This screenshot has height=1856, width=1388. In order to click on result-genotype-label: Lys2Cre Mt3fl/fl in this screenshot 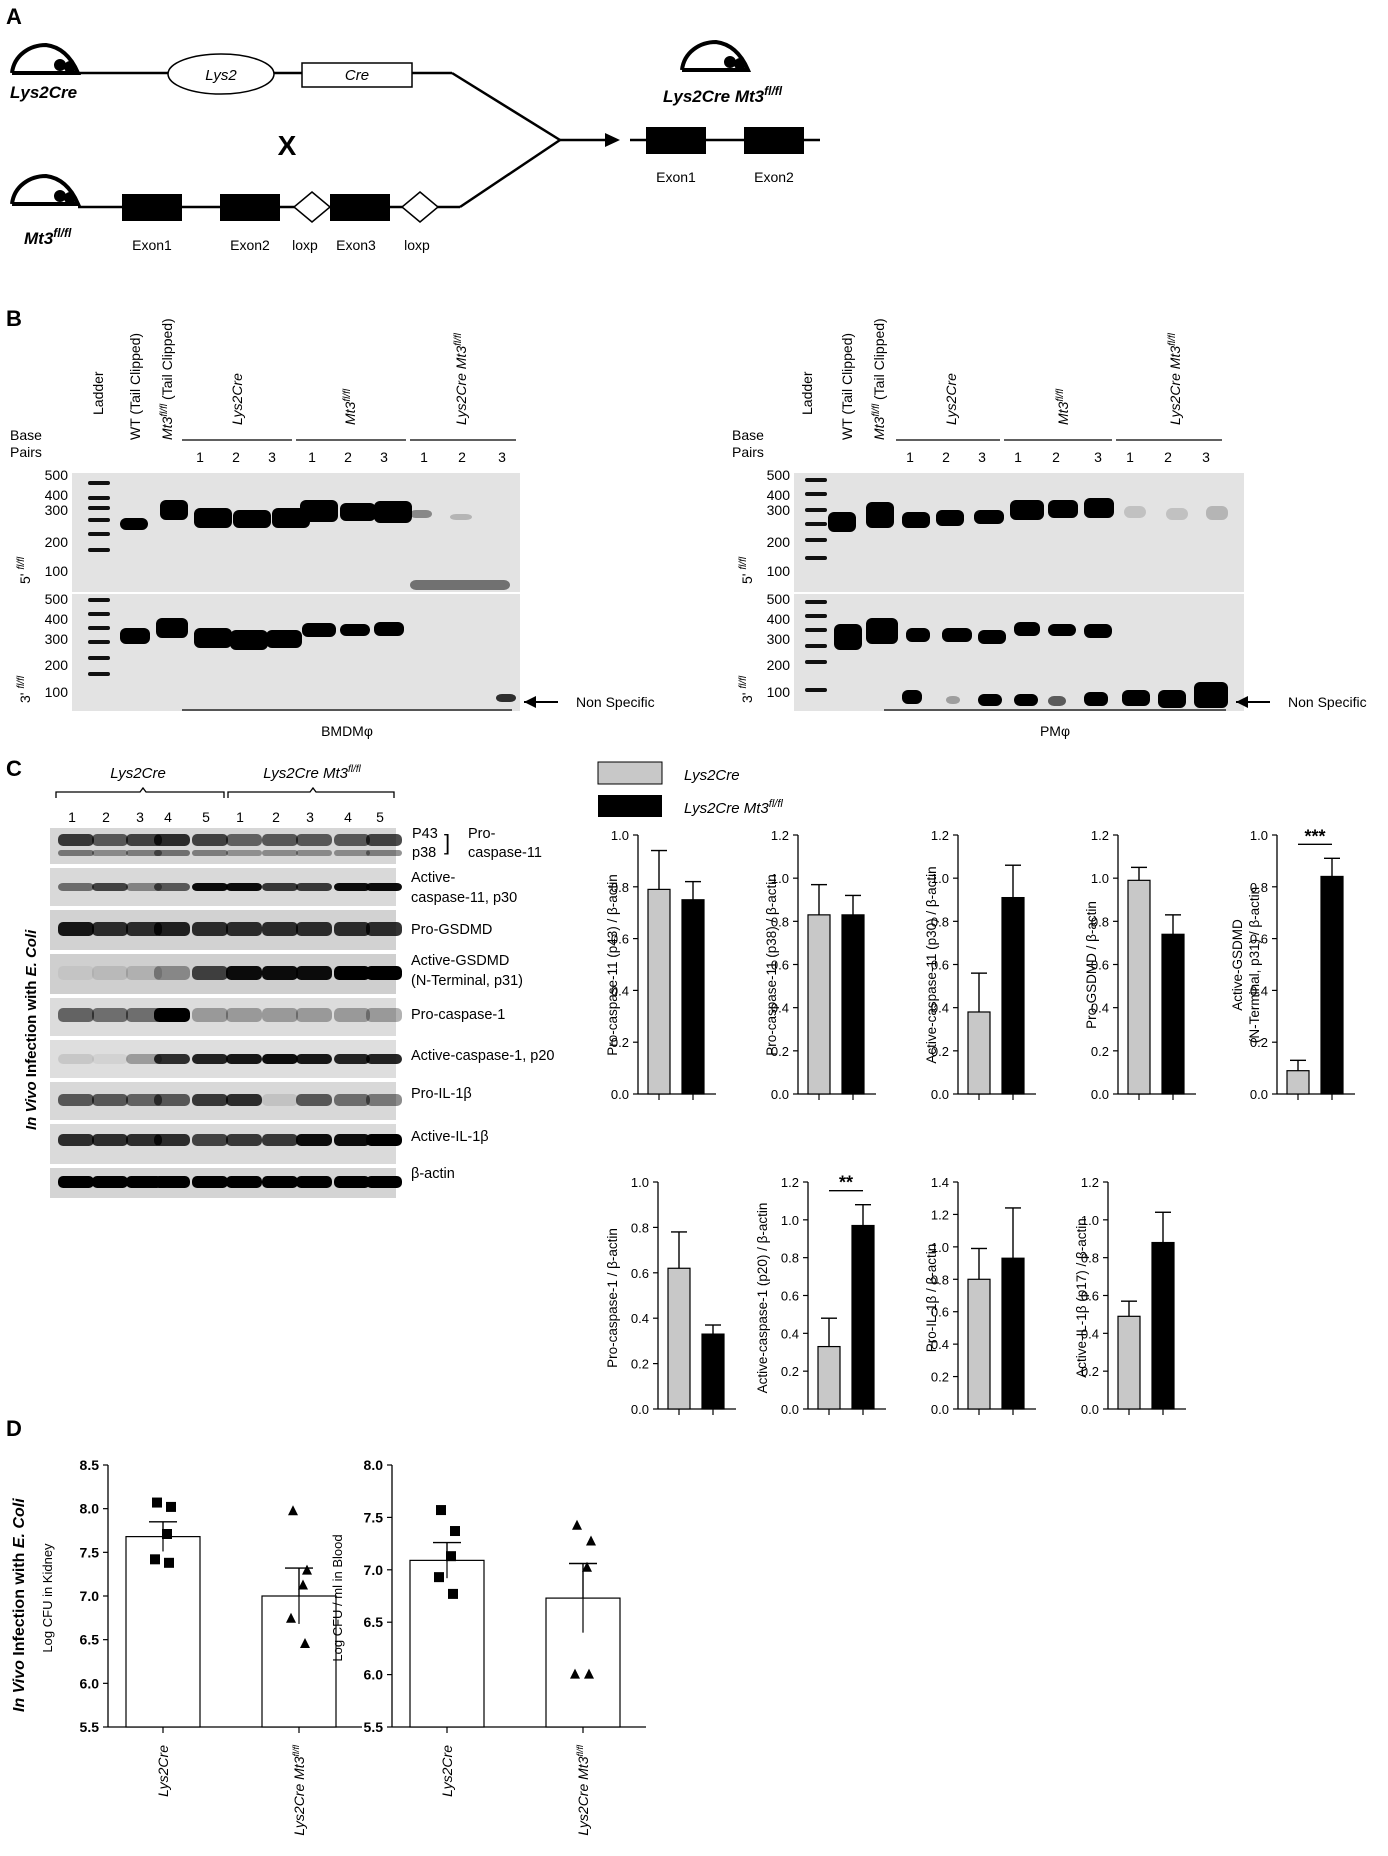, I will do `click(723, 95)`.